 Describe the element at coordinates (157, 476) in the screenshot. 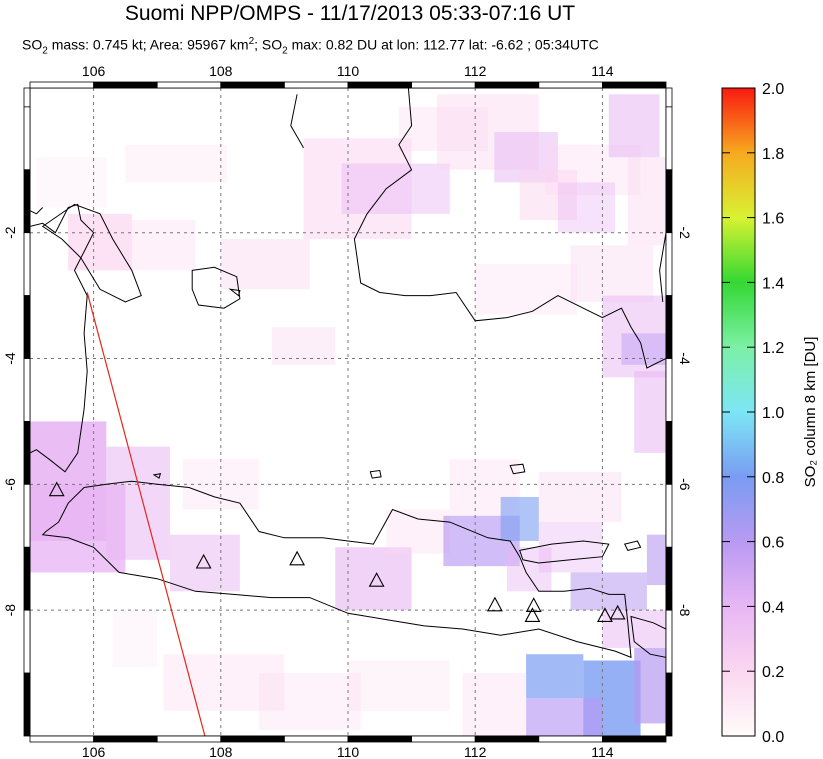

I see `thousand-islands` at that location.